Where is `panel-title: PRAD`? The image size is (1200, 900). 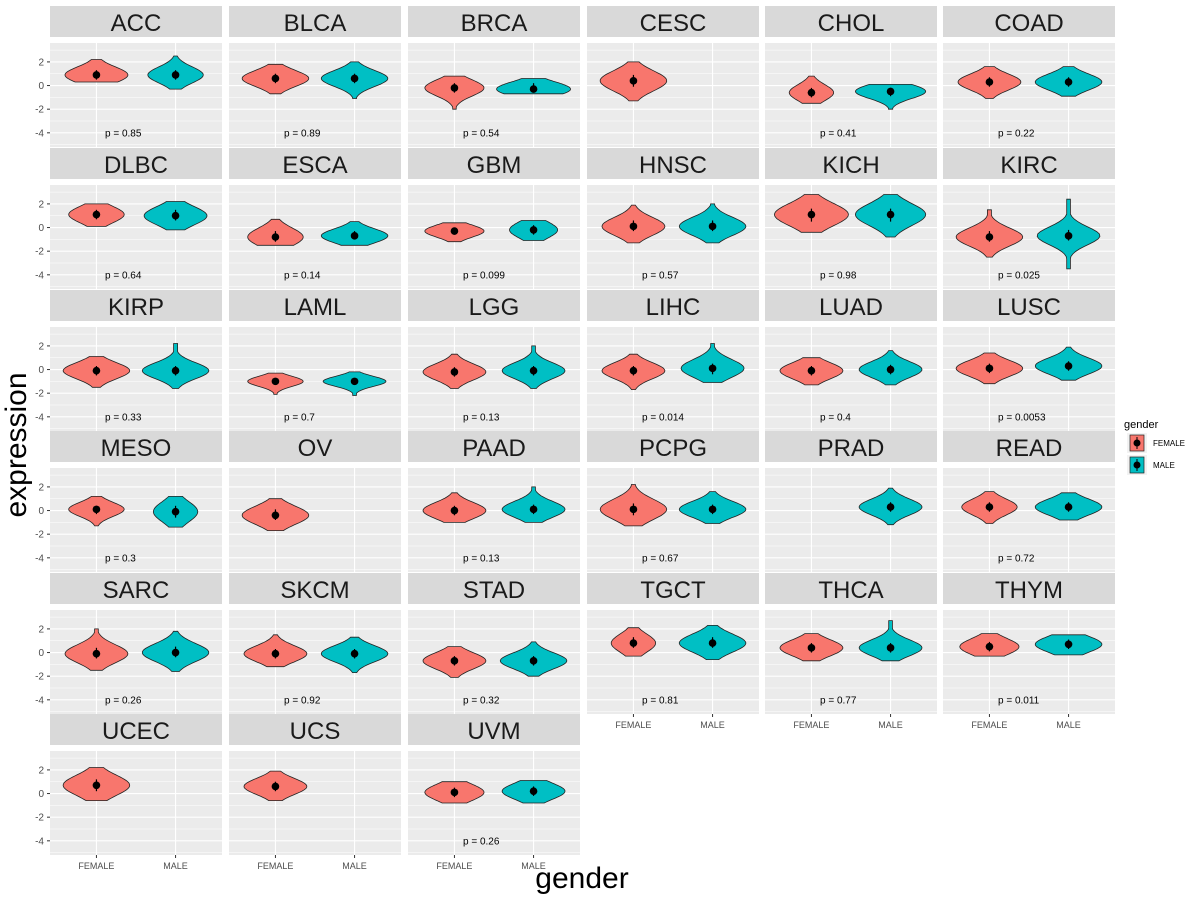 panel-title: PRAD is located at coordinates (851, 448).